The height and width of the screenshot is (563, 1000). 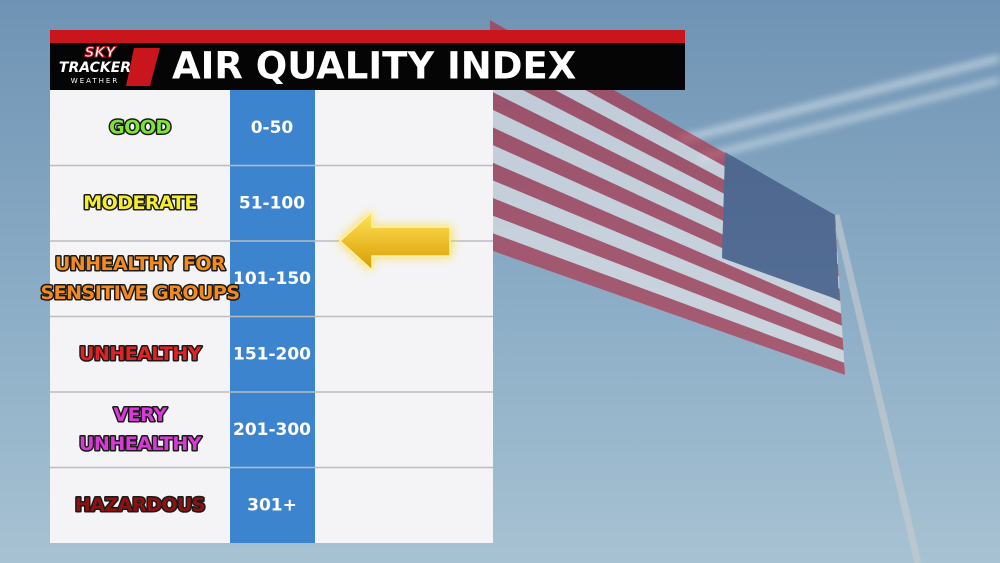 What do you see at coordinates (140, 127) in the screenshot?
I see `category-label: GOOD` at bounding box center [140, 127].